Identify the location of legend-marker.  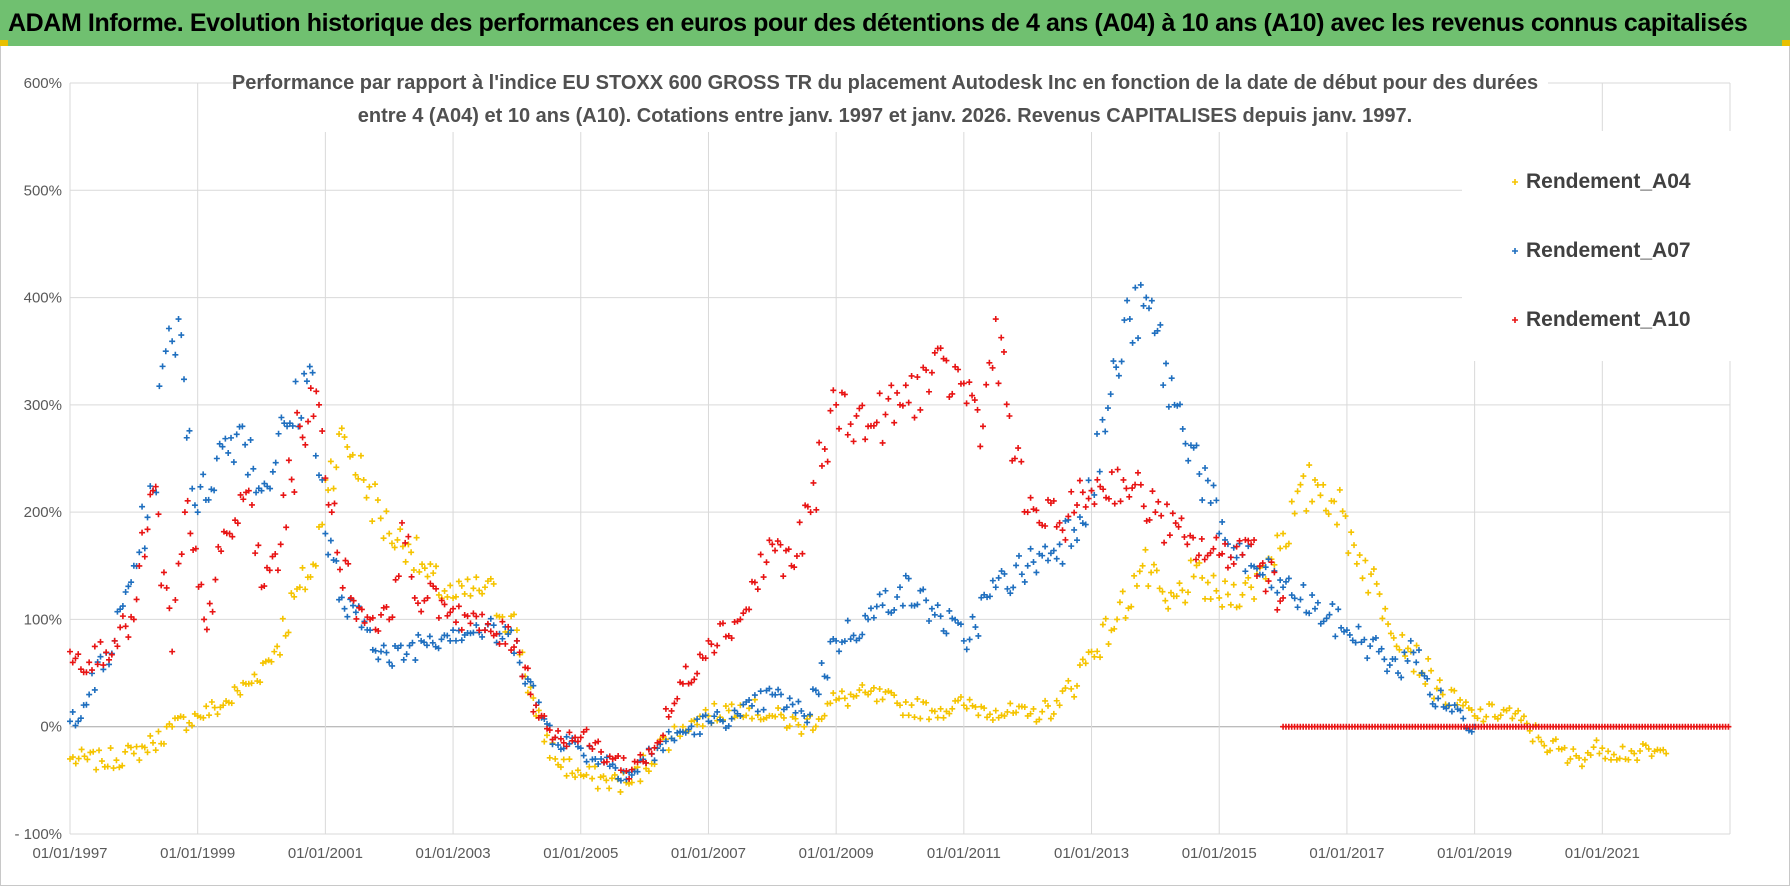
(1515, 182).